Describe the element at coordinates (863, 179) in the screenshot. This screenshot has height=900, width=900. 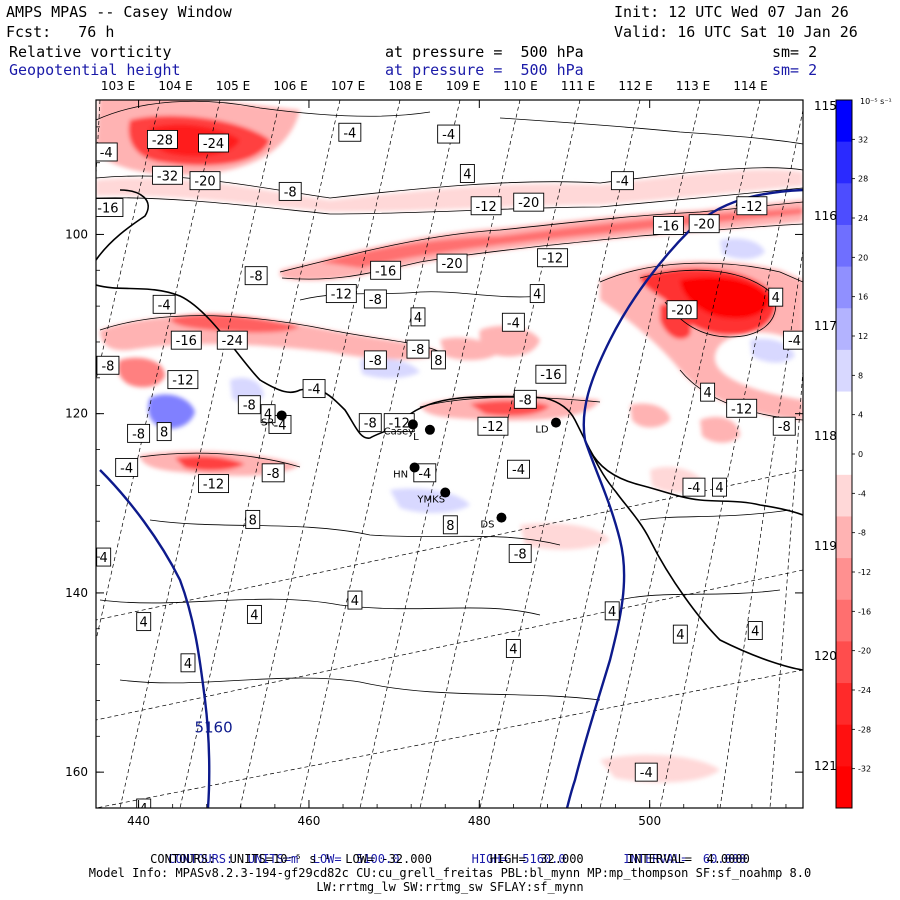
I see `colorbar-level-label: 28` at that location.